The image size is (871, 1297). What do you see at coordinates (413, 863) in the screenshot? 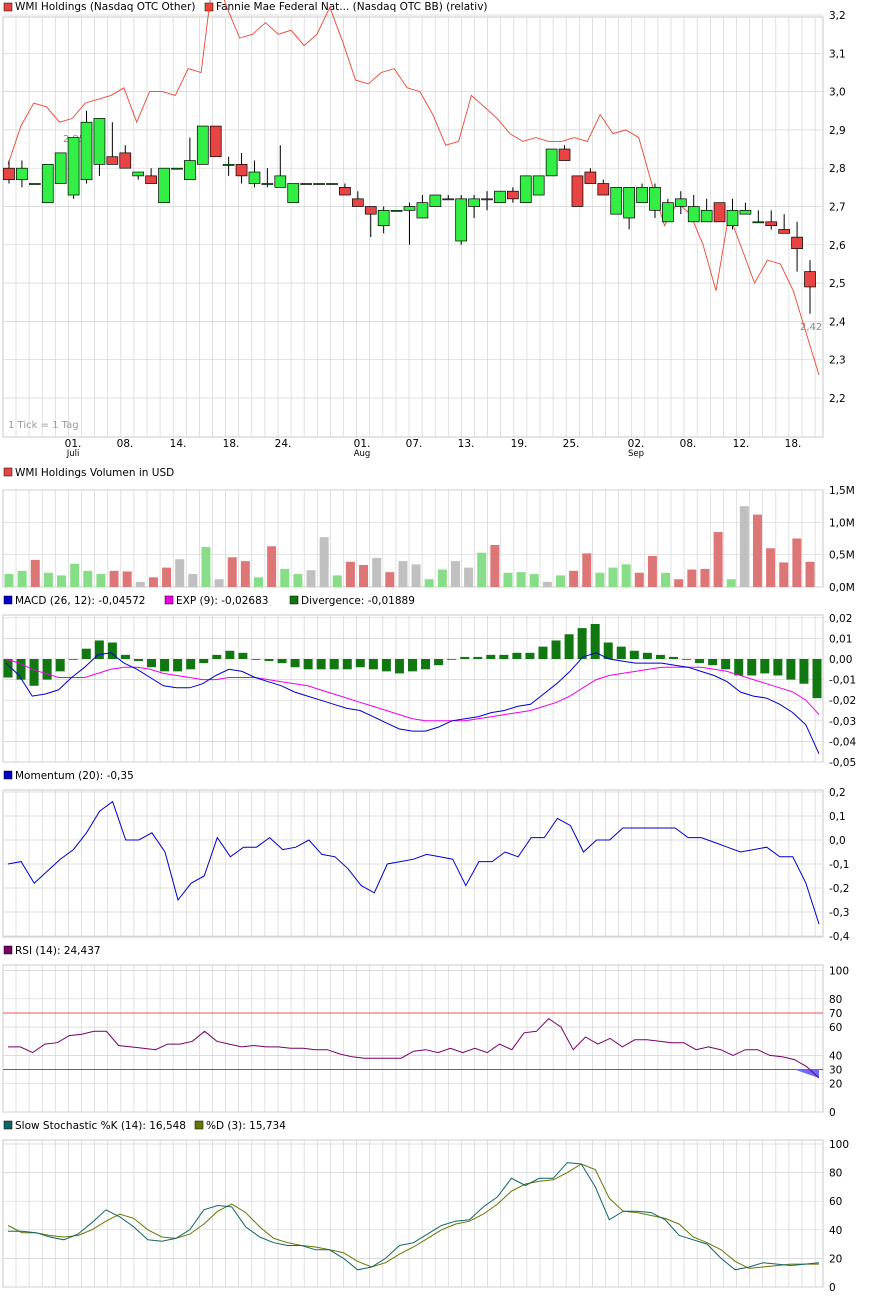
I see `momentum-panel-frame` at bounding box center [413, 863].